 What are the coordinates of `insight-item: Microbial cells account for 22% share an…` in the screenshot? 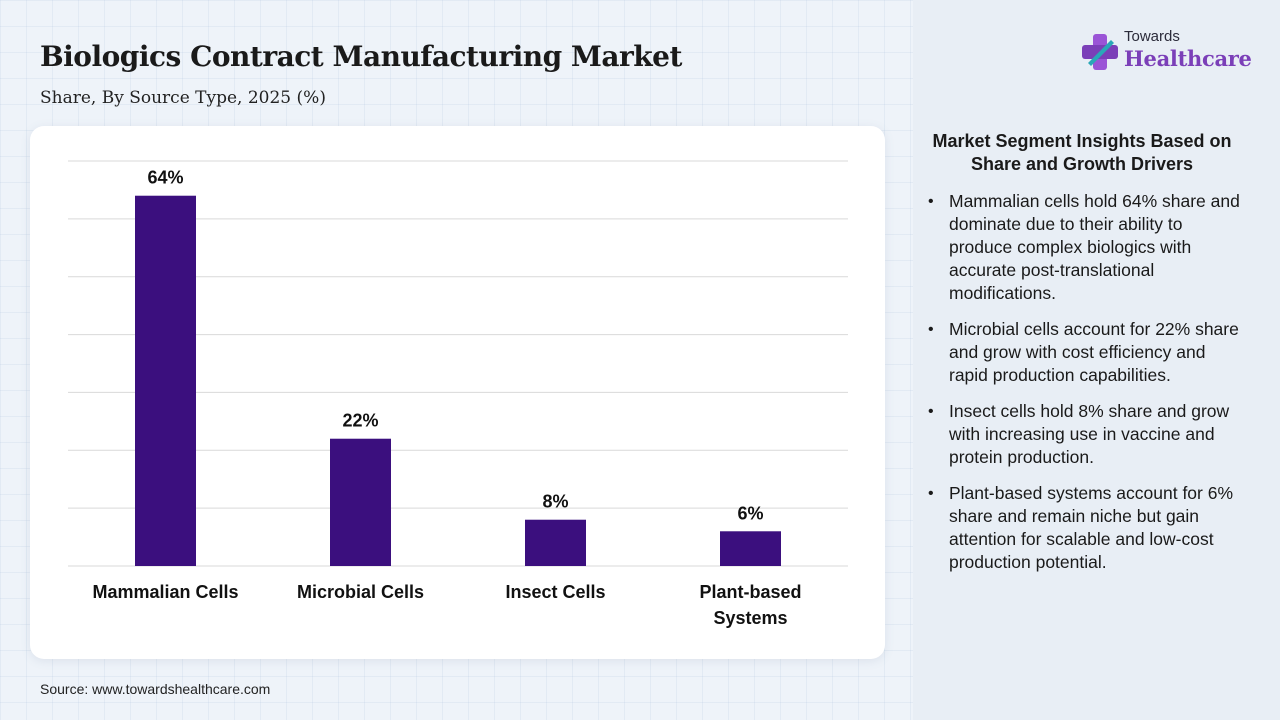 It's located at (1087, 352).